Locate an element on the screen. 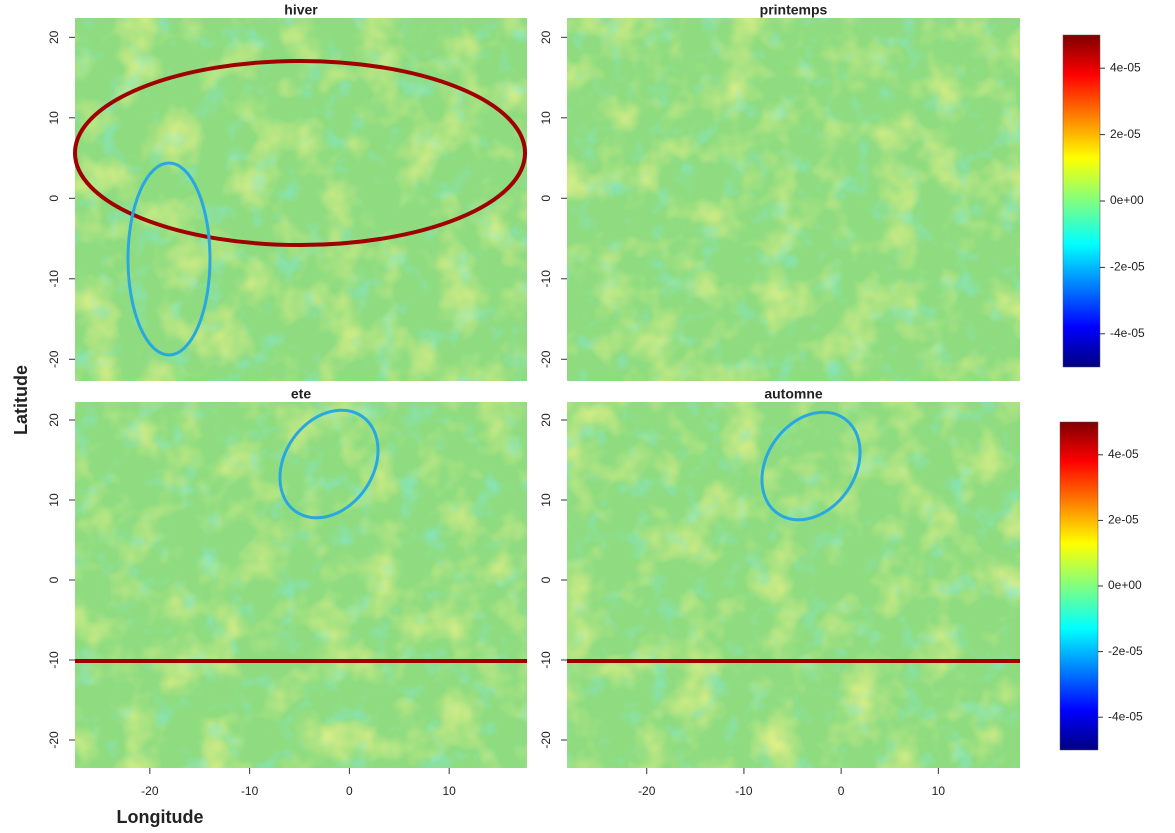 Image resolution: width=1175 pixels, height=833 pixels. red-ellipse is located at coordinates (300, 153).